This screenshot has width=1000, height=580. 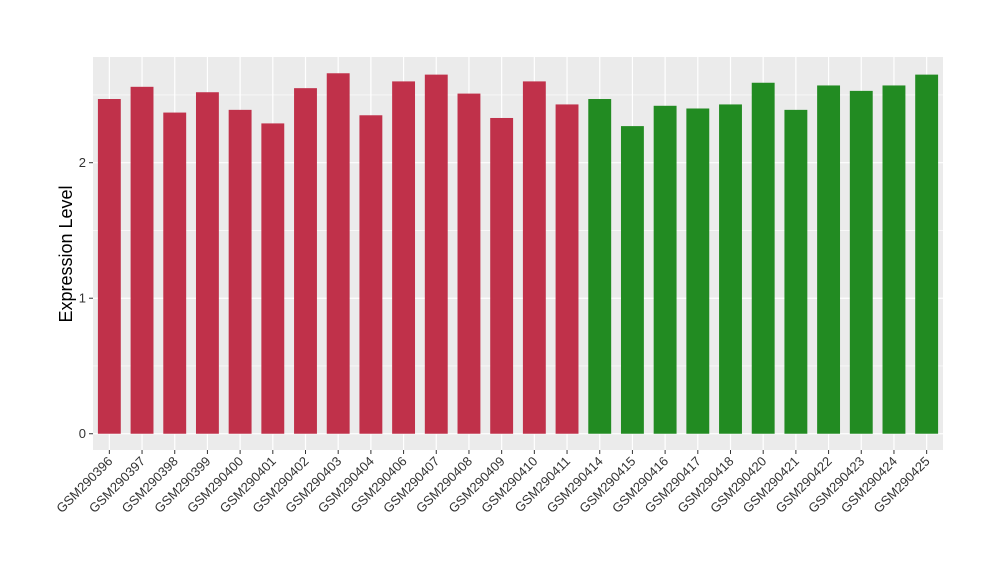 What do you see at coordinates (273, 278) in the screenshot?
I see `bar-GSM290401` at bounding box center [273, 278].